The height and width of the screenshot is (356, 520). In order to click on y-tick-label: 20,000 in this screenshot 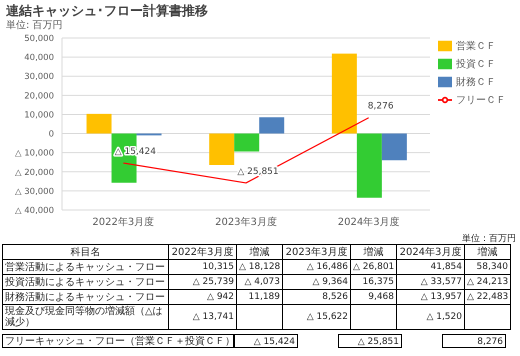, I will do `click(39, 96)`.